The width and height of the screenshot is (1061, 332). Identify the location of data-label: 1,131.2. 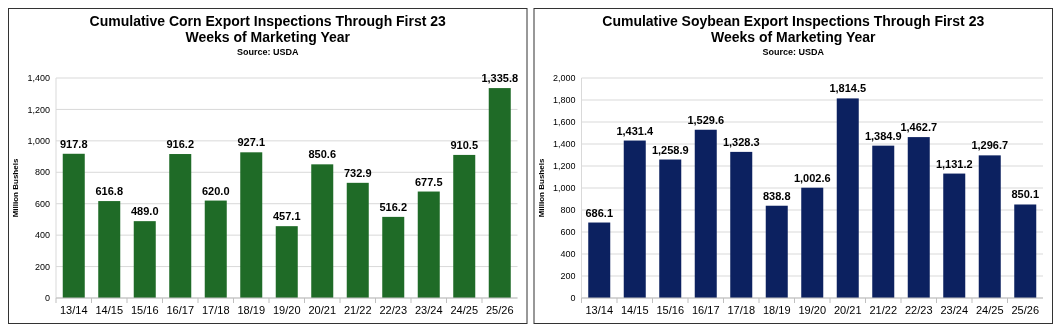
(954, 163).